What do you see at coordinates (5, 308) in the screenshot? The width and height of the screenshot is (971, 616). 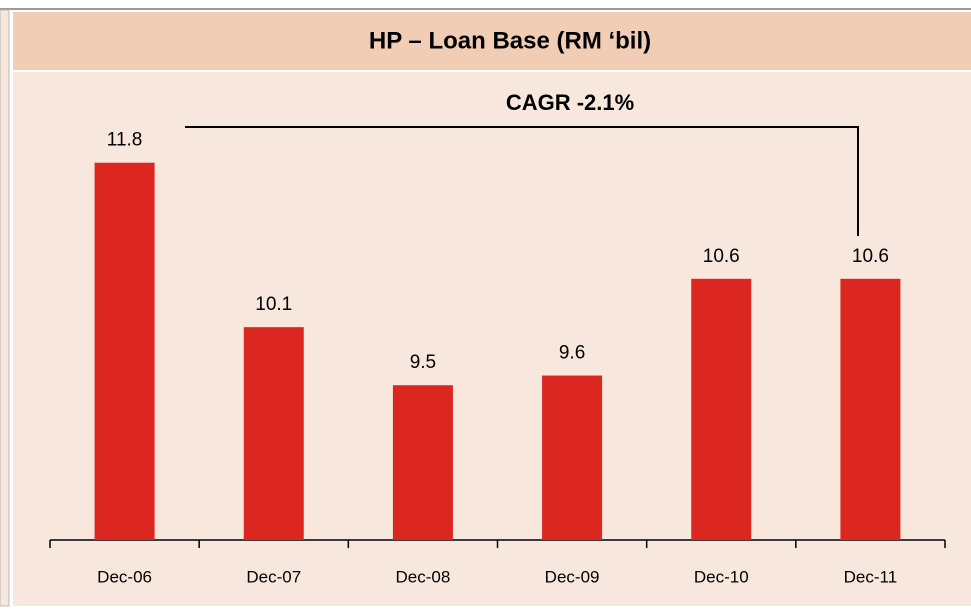 I see `side-strip` at bounding box center [5, 308].